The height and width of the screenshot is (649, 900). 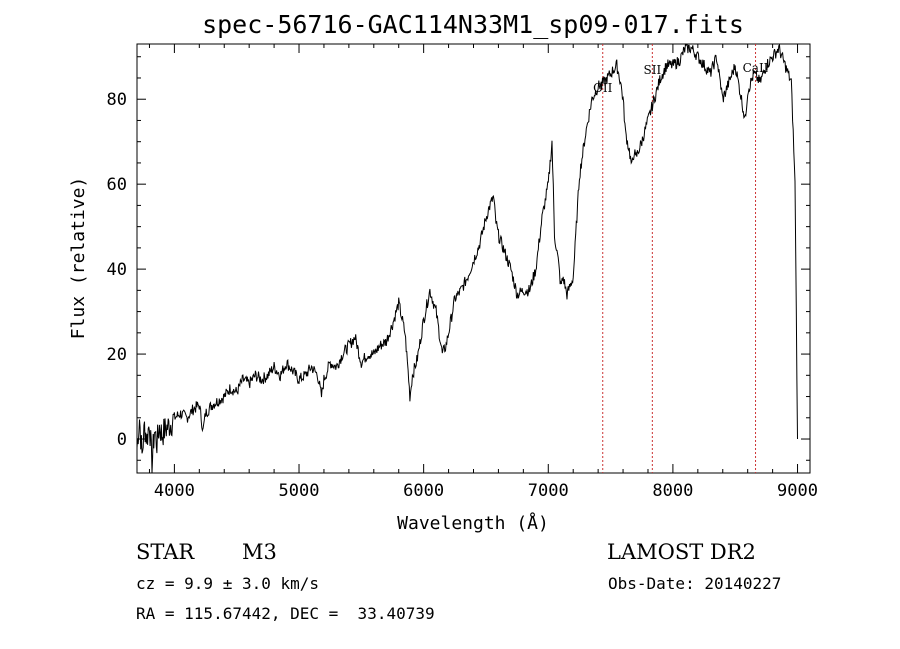 I want to click on object-subclass: M3, so click(x=259, y=552).